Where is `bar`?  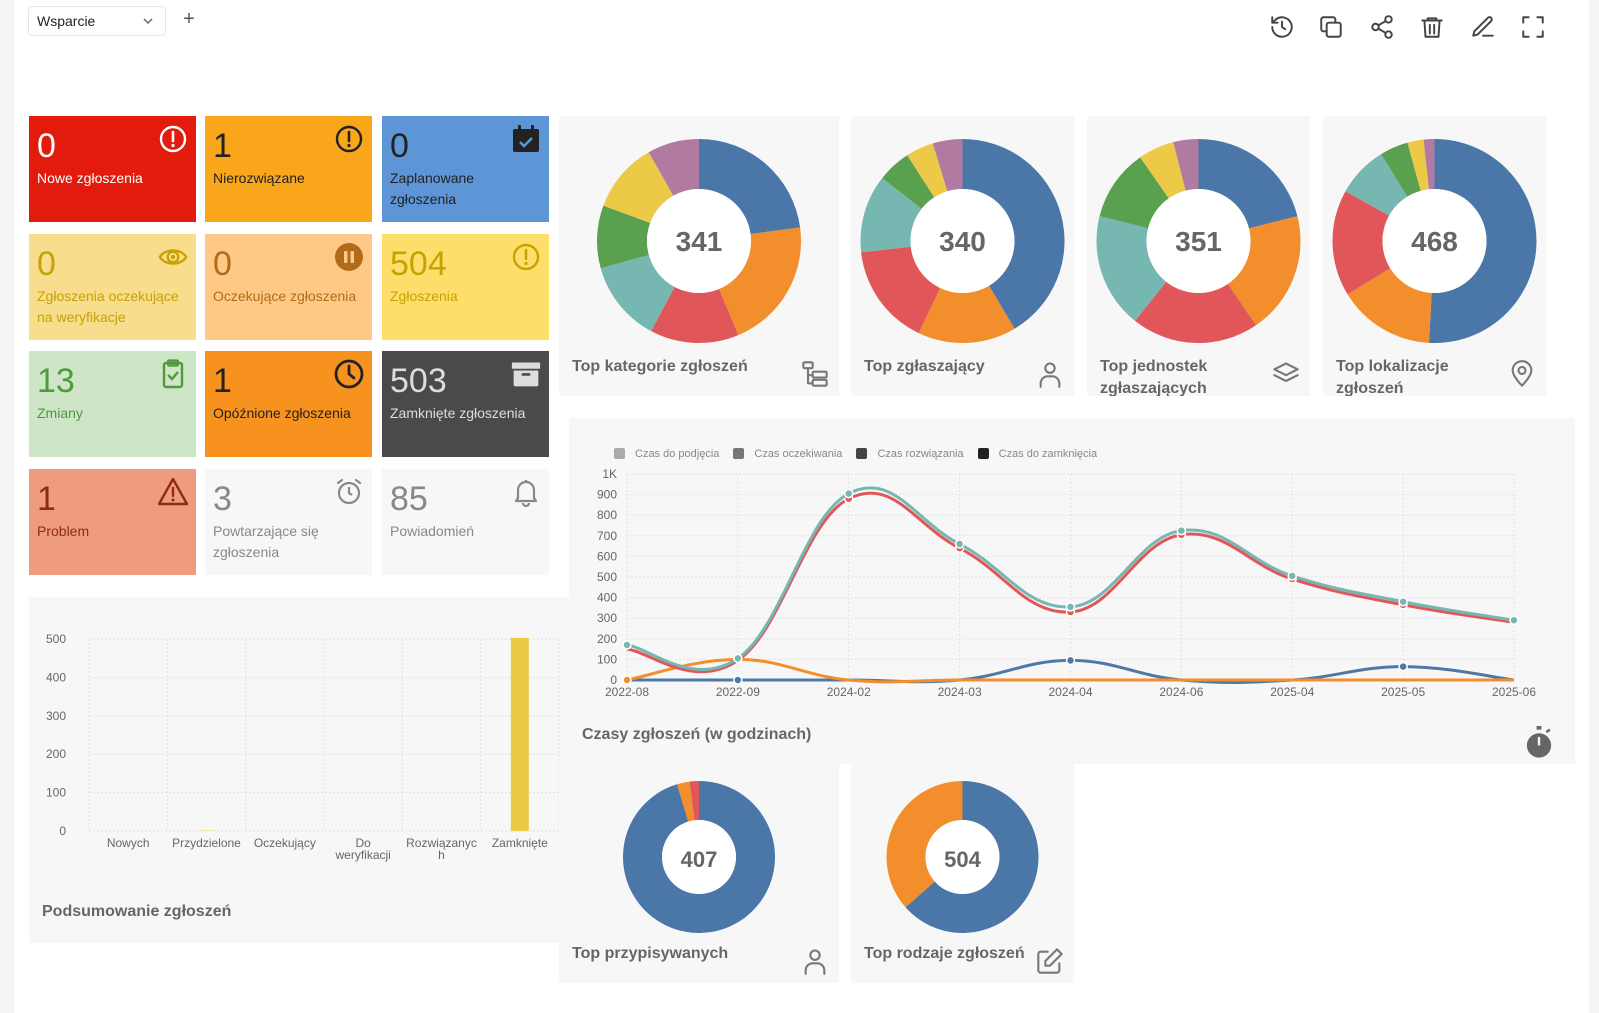 bar is located at coordinates (519, 734).